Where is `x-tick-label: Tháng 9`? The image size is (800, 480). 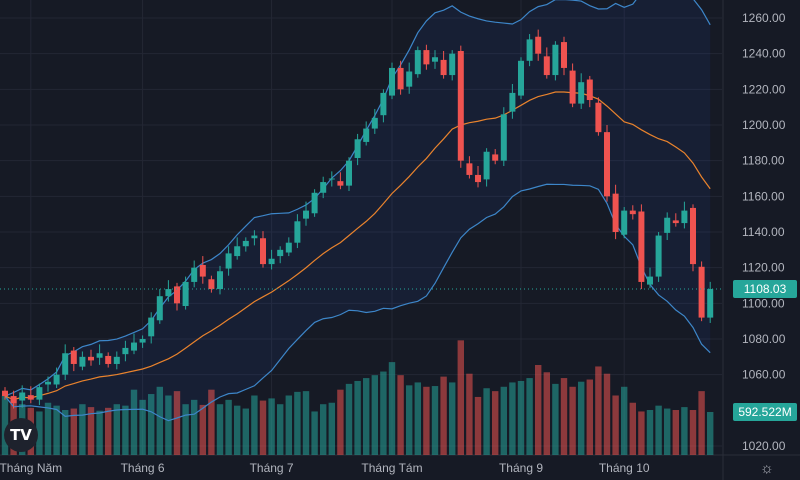 x-tick-label: Tháng 9 is located at coordinates (521, 468).